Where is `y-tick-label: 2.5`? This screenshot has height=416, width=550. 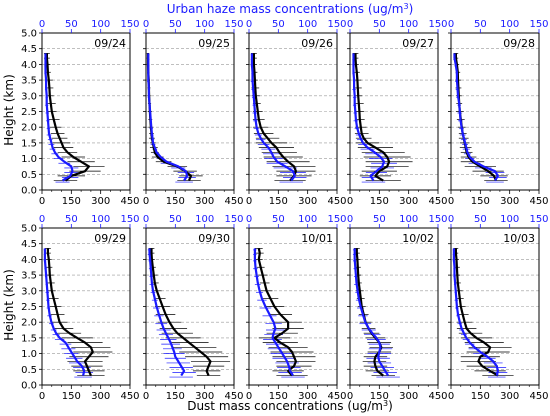 y-tick-label: 2.5 is located at coordinates (29, 307).